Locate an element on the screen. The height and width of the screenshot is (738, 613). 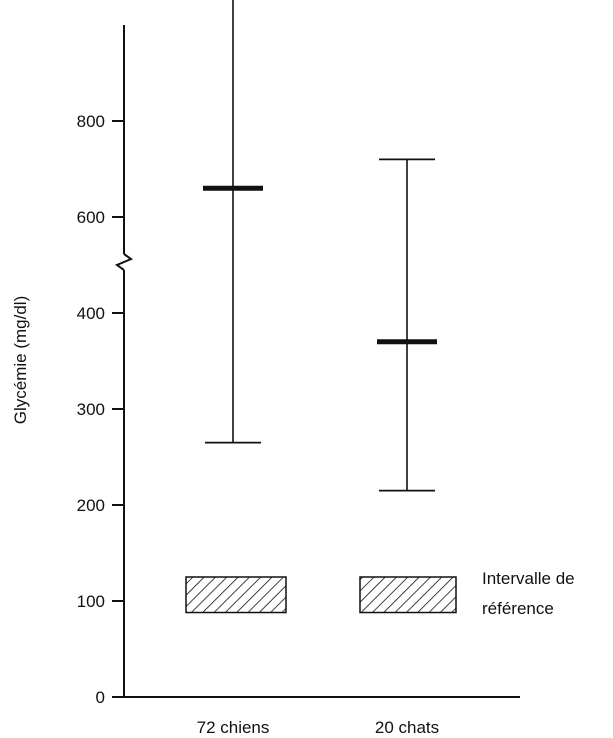
reference-label-line1: Intervalle de is located at coordinates (528, 578).